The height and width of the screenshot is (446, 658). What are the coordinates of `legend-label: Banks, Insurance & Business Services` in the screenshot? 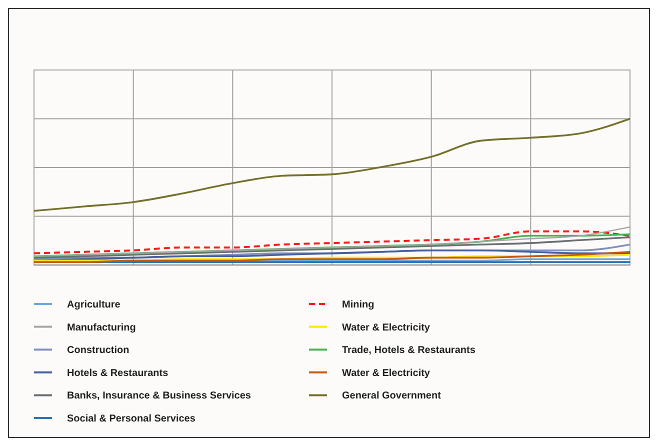 It's located at (159, 396).